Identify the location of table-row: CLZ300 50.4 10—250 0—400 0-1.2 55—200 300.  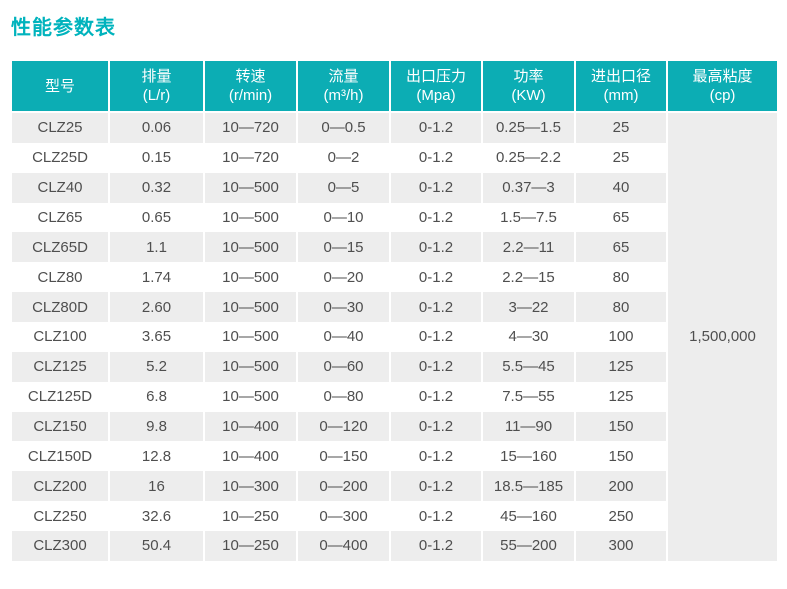
(394, 546).